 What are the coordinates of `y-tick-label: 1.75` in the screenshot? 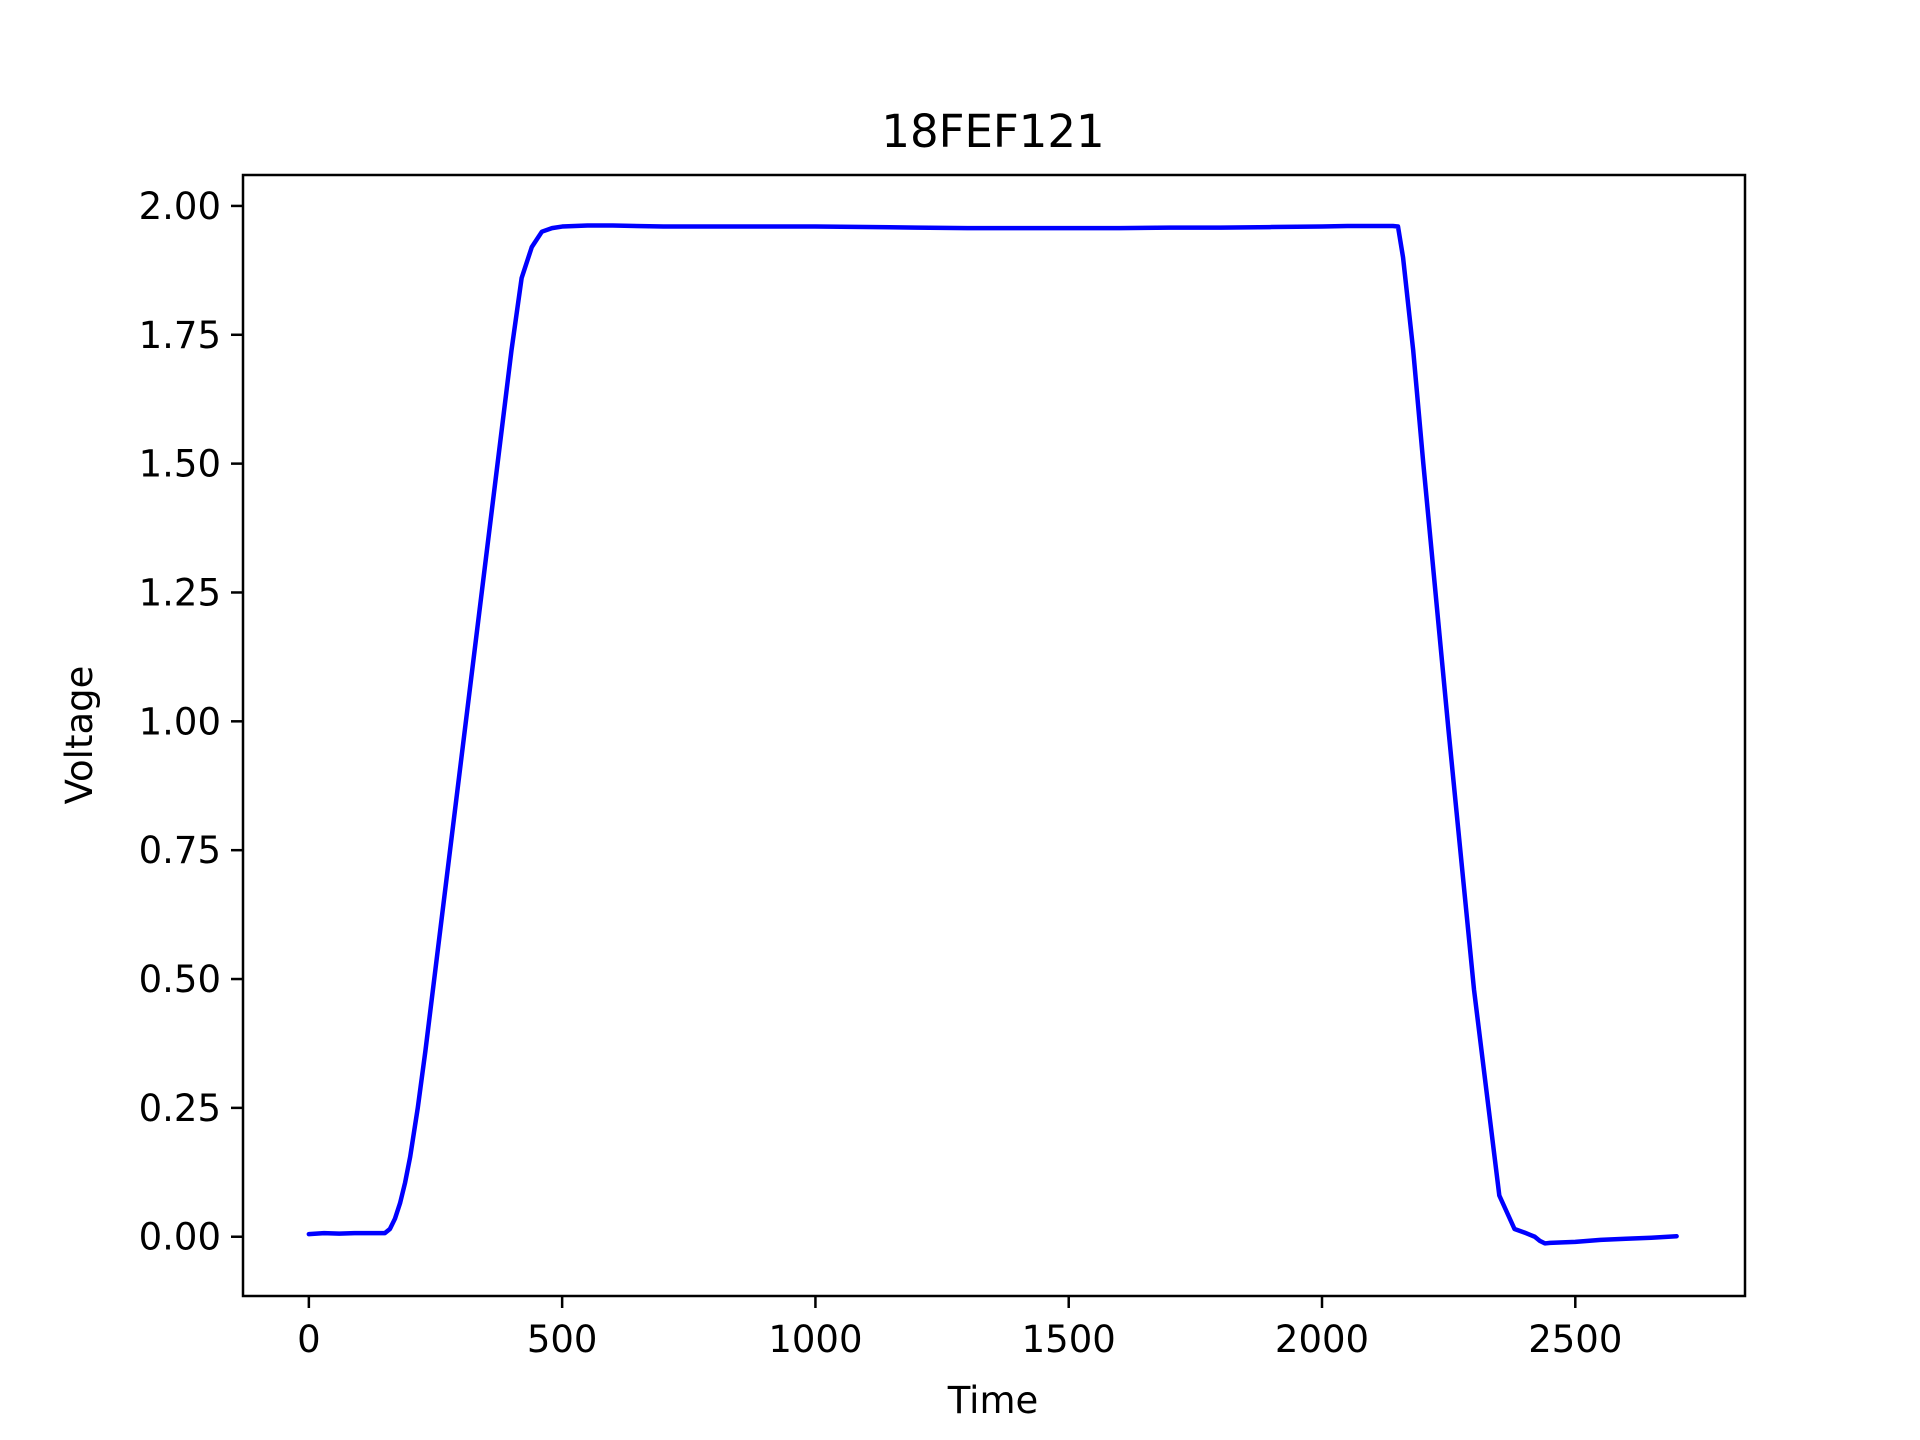 It's located at (180, 335).